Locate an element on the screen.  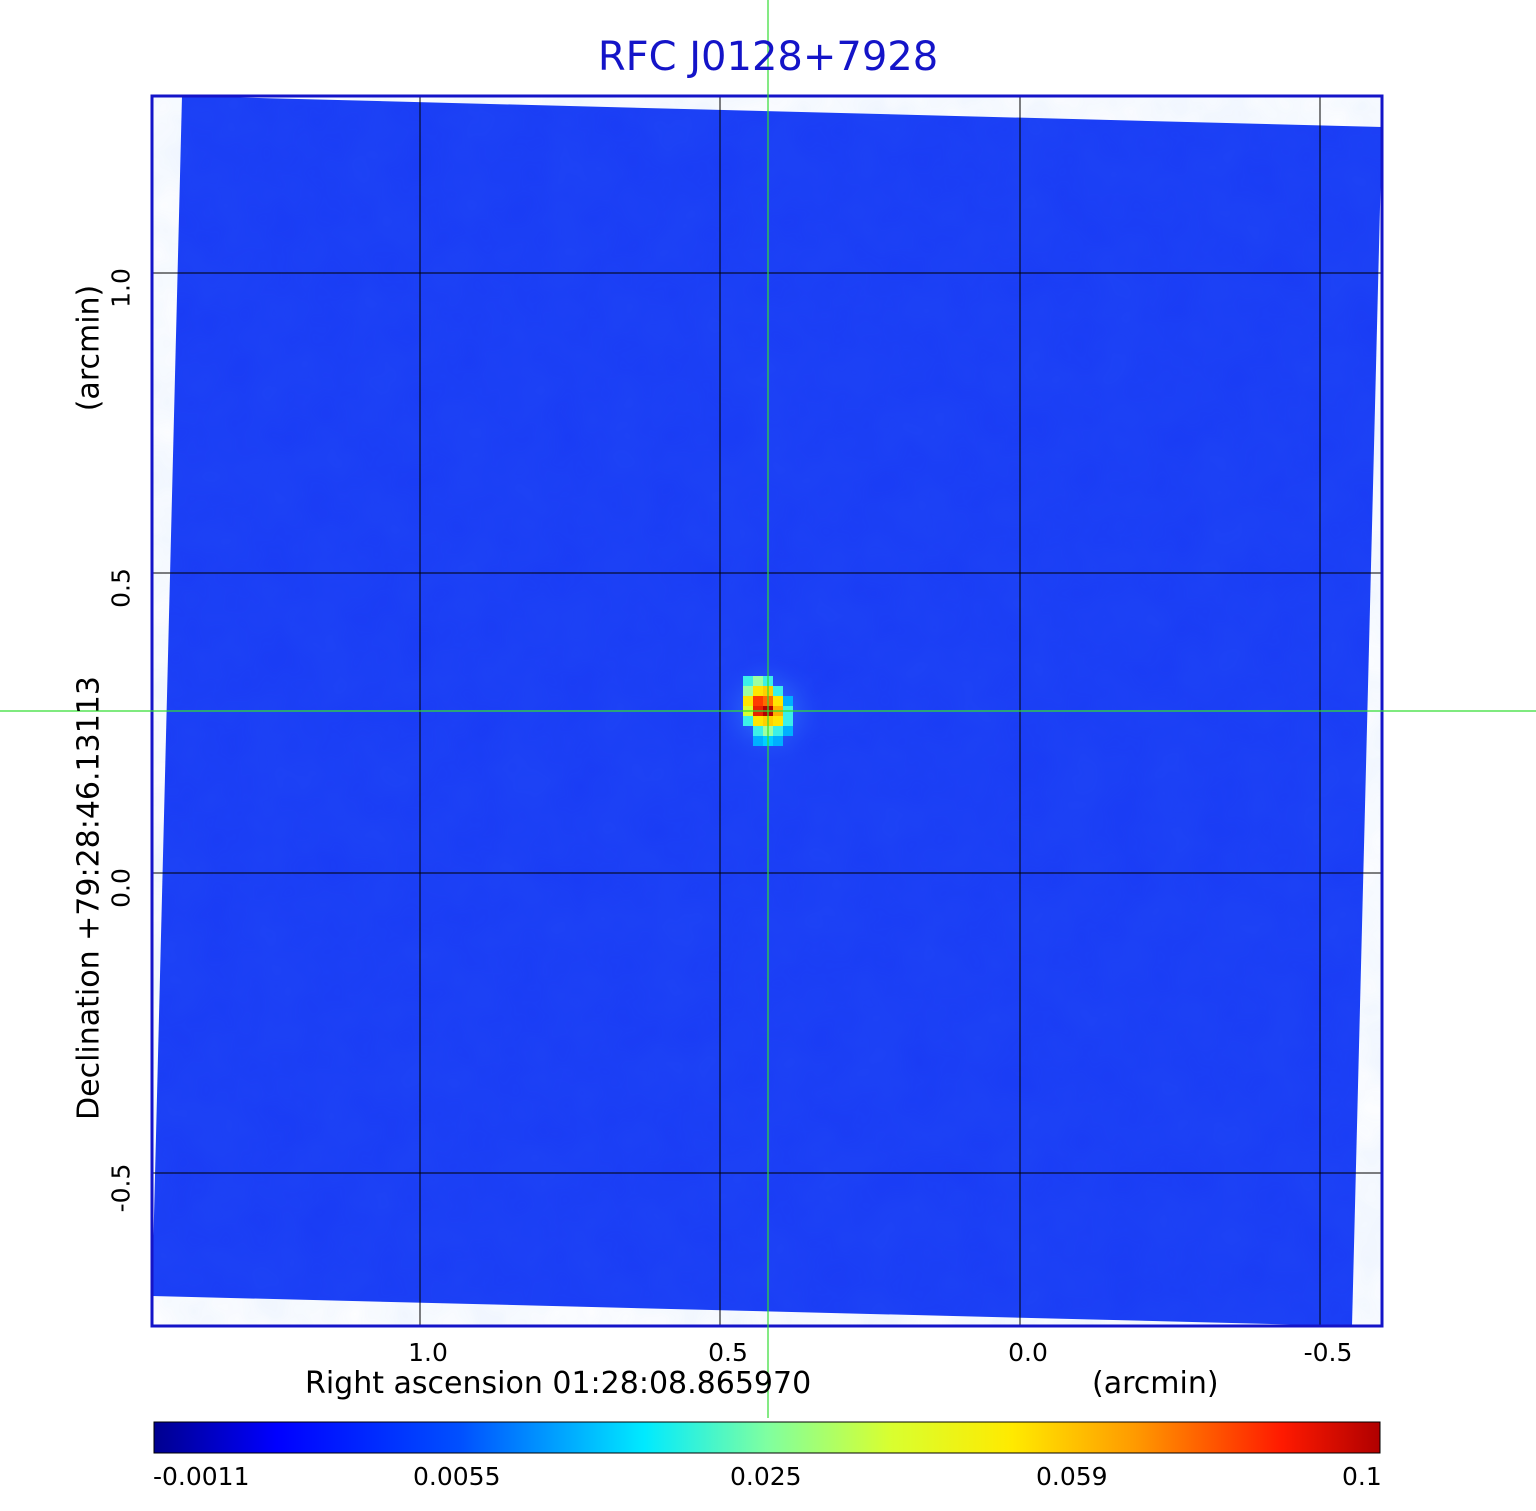
x-tick-label: -0.5 is located at coordinates (1328, 1352).